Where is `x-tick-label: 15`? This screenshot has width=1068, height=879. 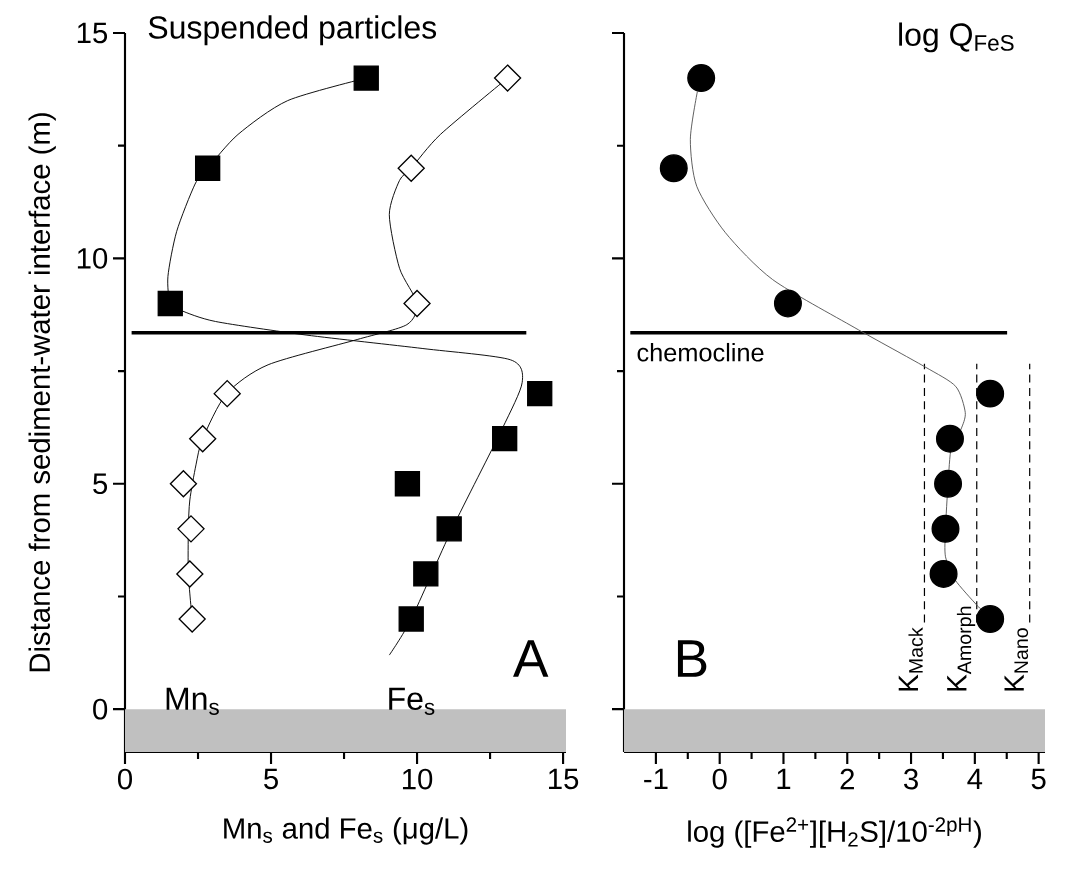
x-tick-label: 15 is located at coordinates (564, 779).